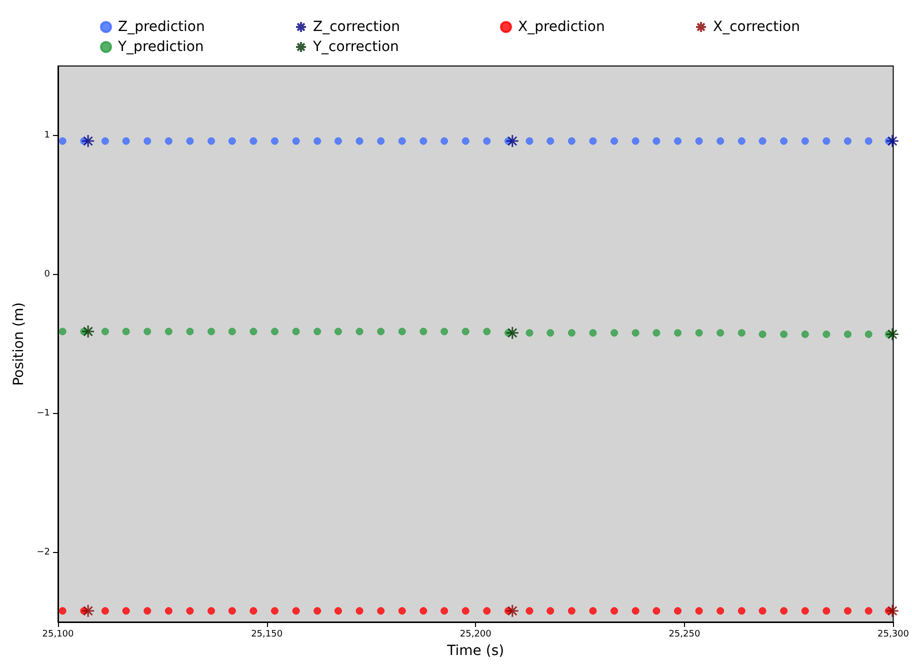 This screenshot has height=666, width=912. I want to click on legend-label: Z_correction, so click(356, 27).